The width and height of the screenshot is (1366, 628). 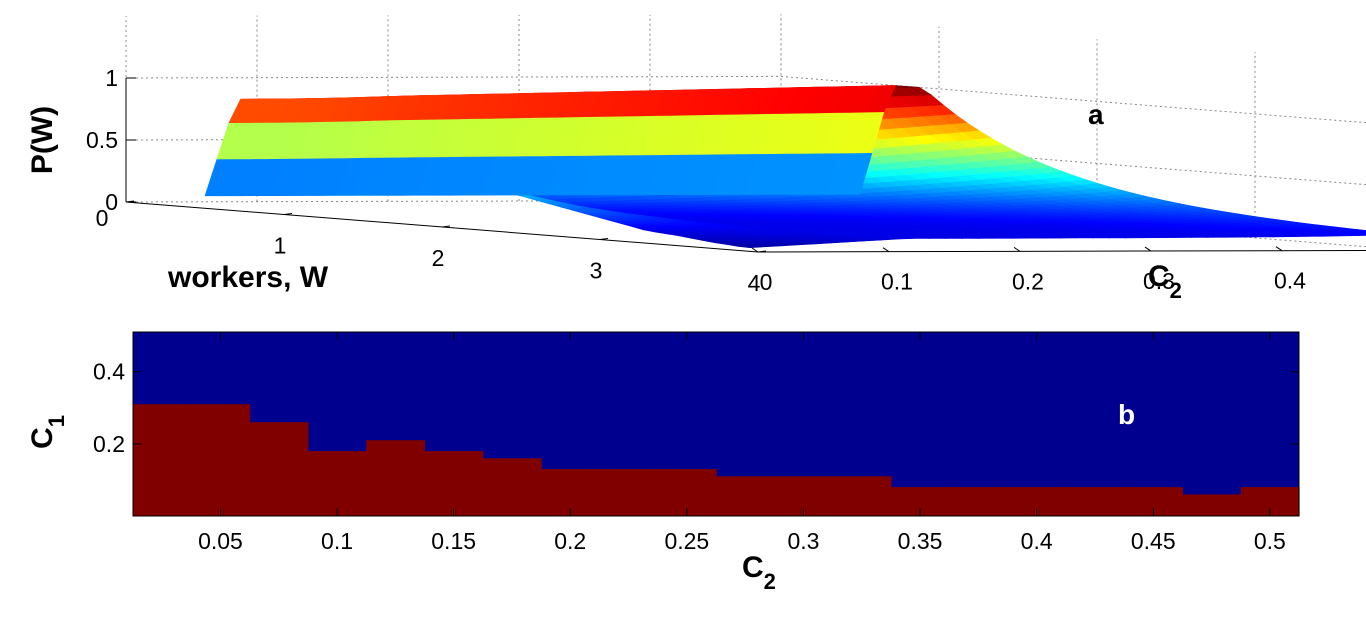 What do you see at coordinates (337, 541) in the screenshot?
I see `heatmap-x-tick-label: 0.1` at bounding box center [337, 541].